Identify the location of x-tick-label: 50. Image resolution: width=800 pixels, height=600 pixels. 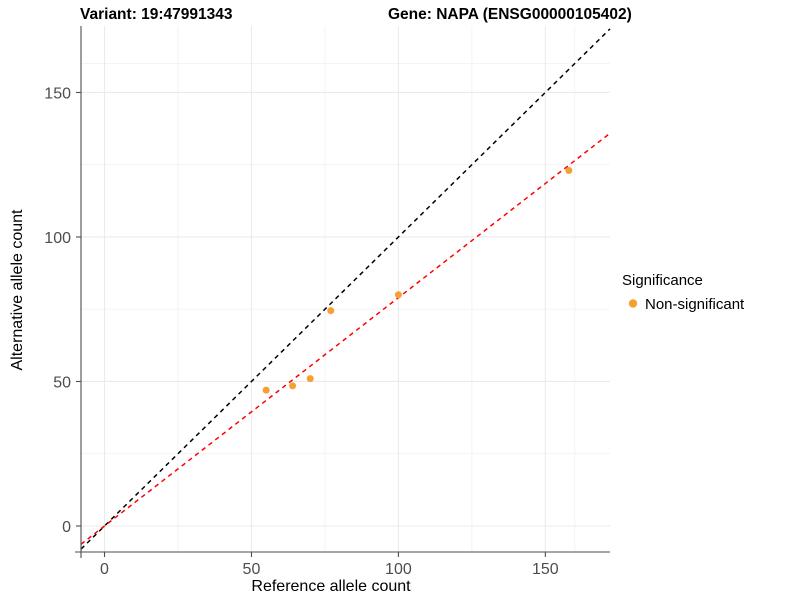
(252, 569).